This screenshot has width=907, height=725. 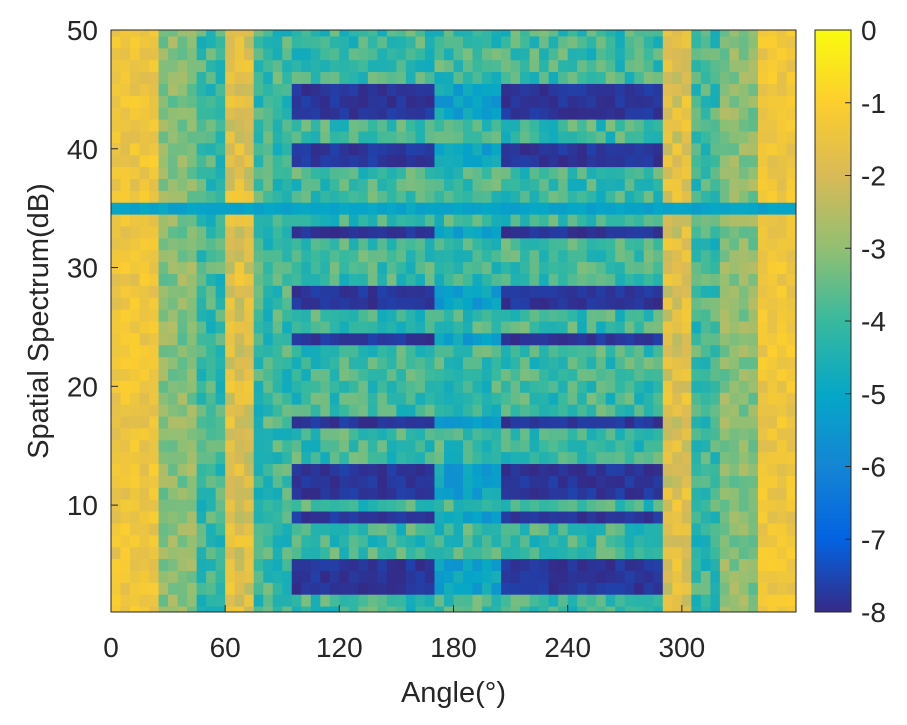 I want to click on y-tick-label: 50, so click(x=82, y=30).